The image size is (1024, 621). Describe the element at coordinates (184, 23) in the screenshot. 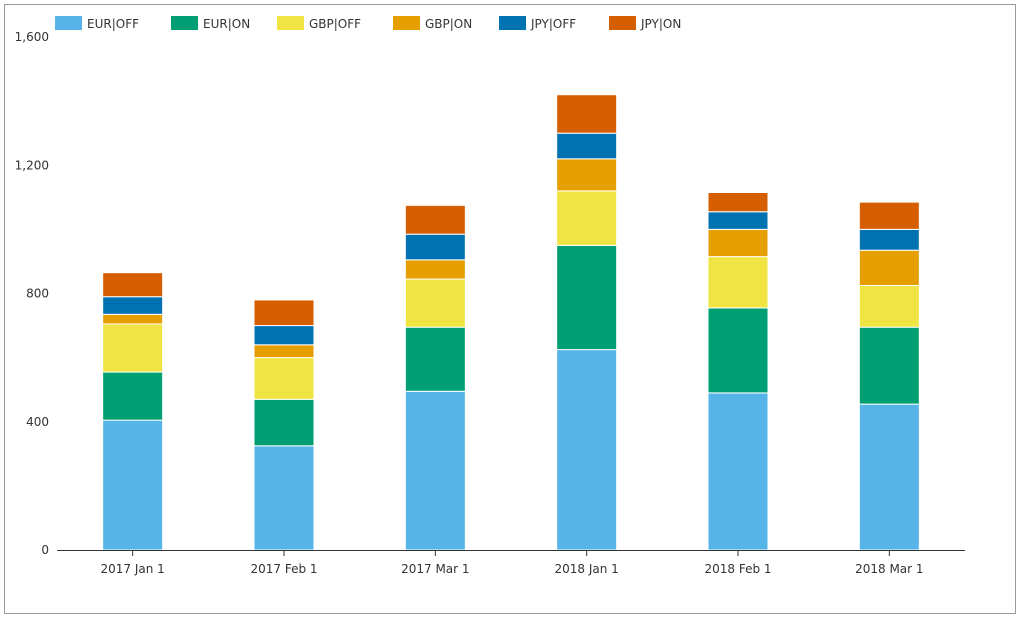

I see `legend-swatch-eur-on` at that location.